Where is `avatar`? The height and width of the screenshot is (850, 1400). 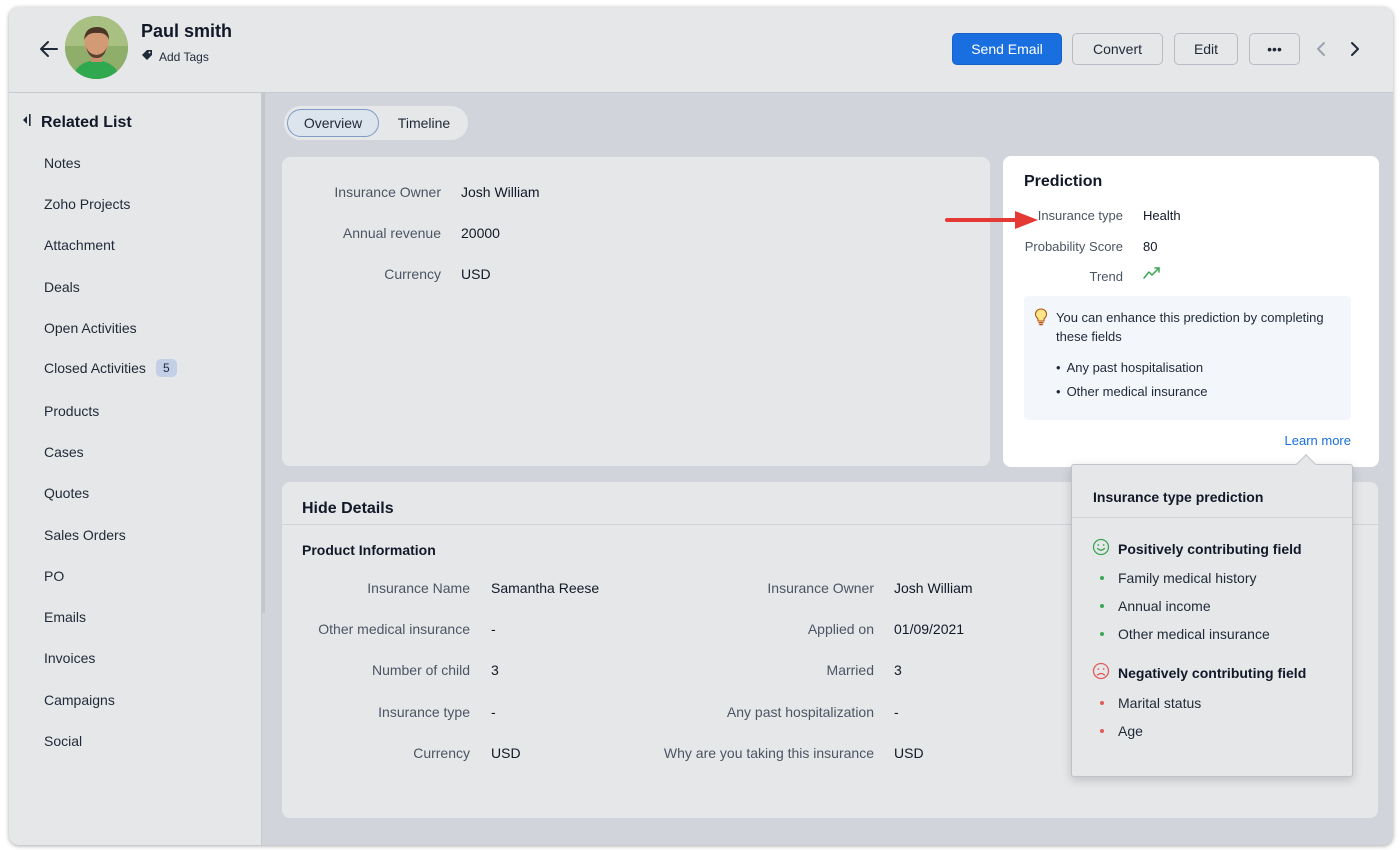 avatar is located at coordinates (96, 47).